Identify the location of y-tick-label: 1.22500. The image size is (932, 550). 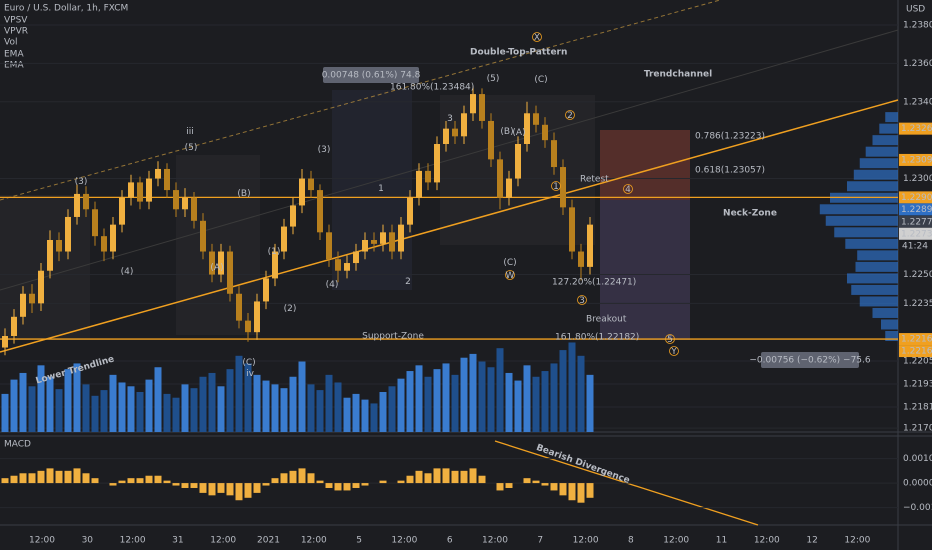
(917, 275).